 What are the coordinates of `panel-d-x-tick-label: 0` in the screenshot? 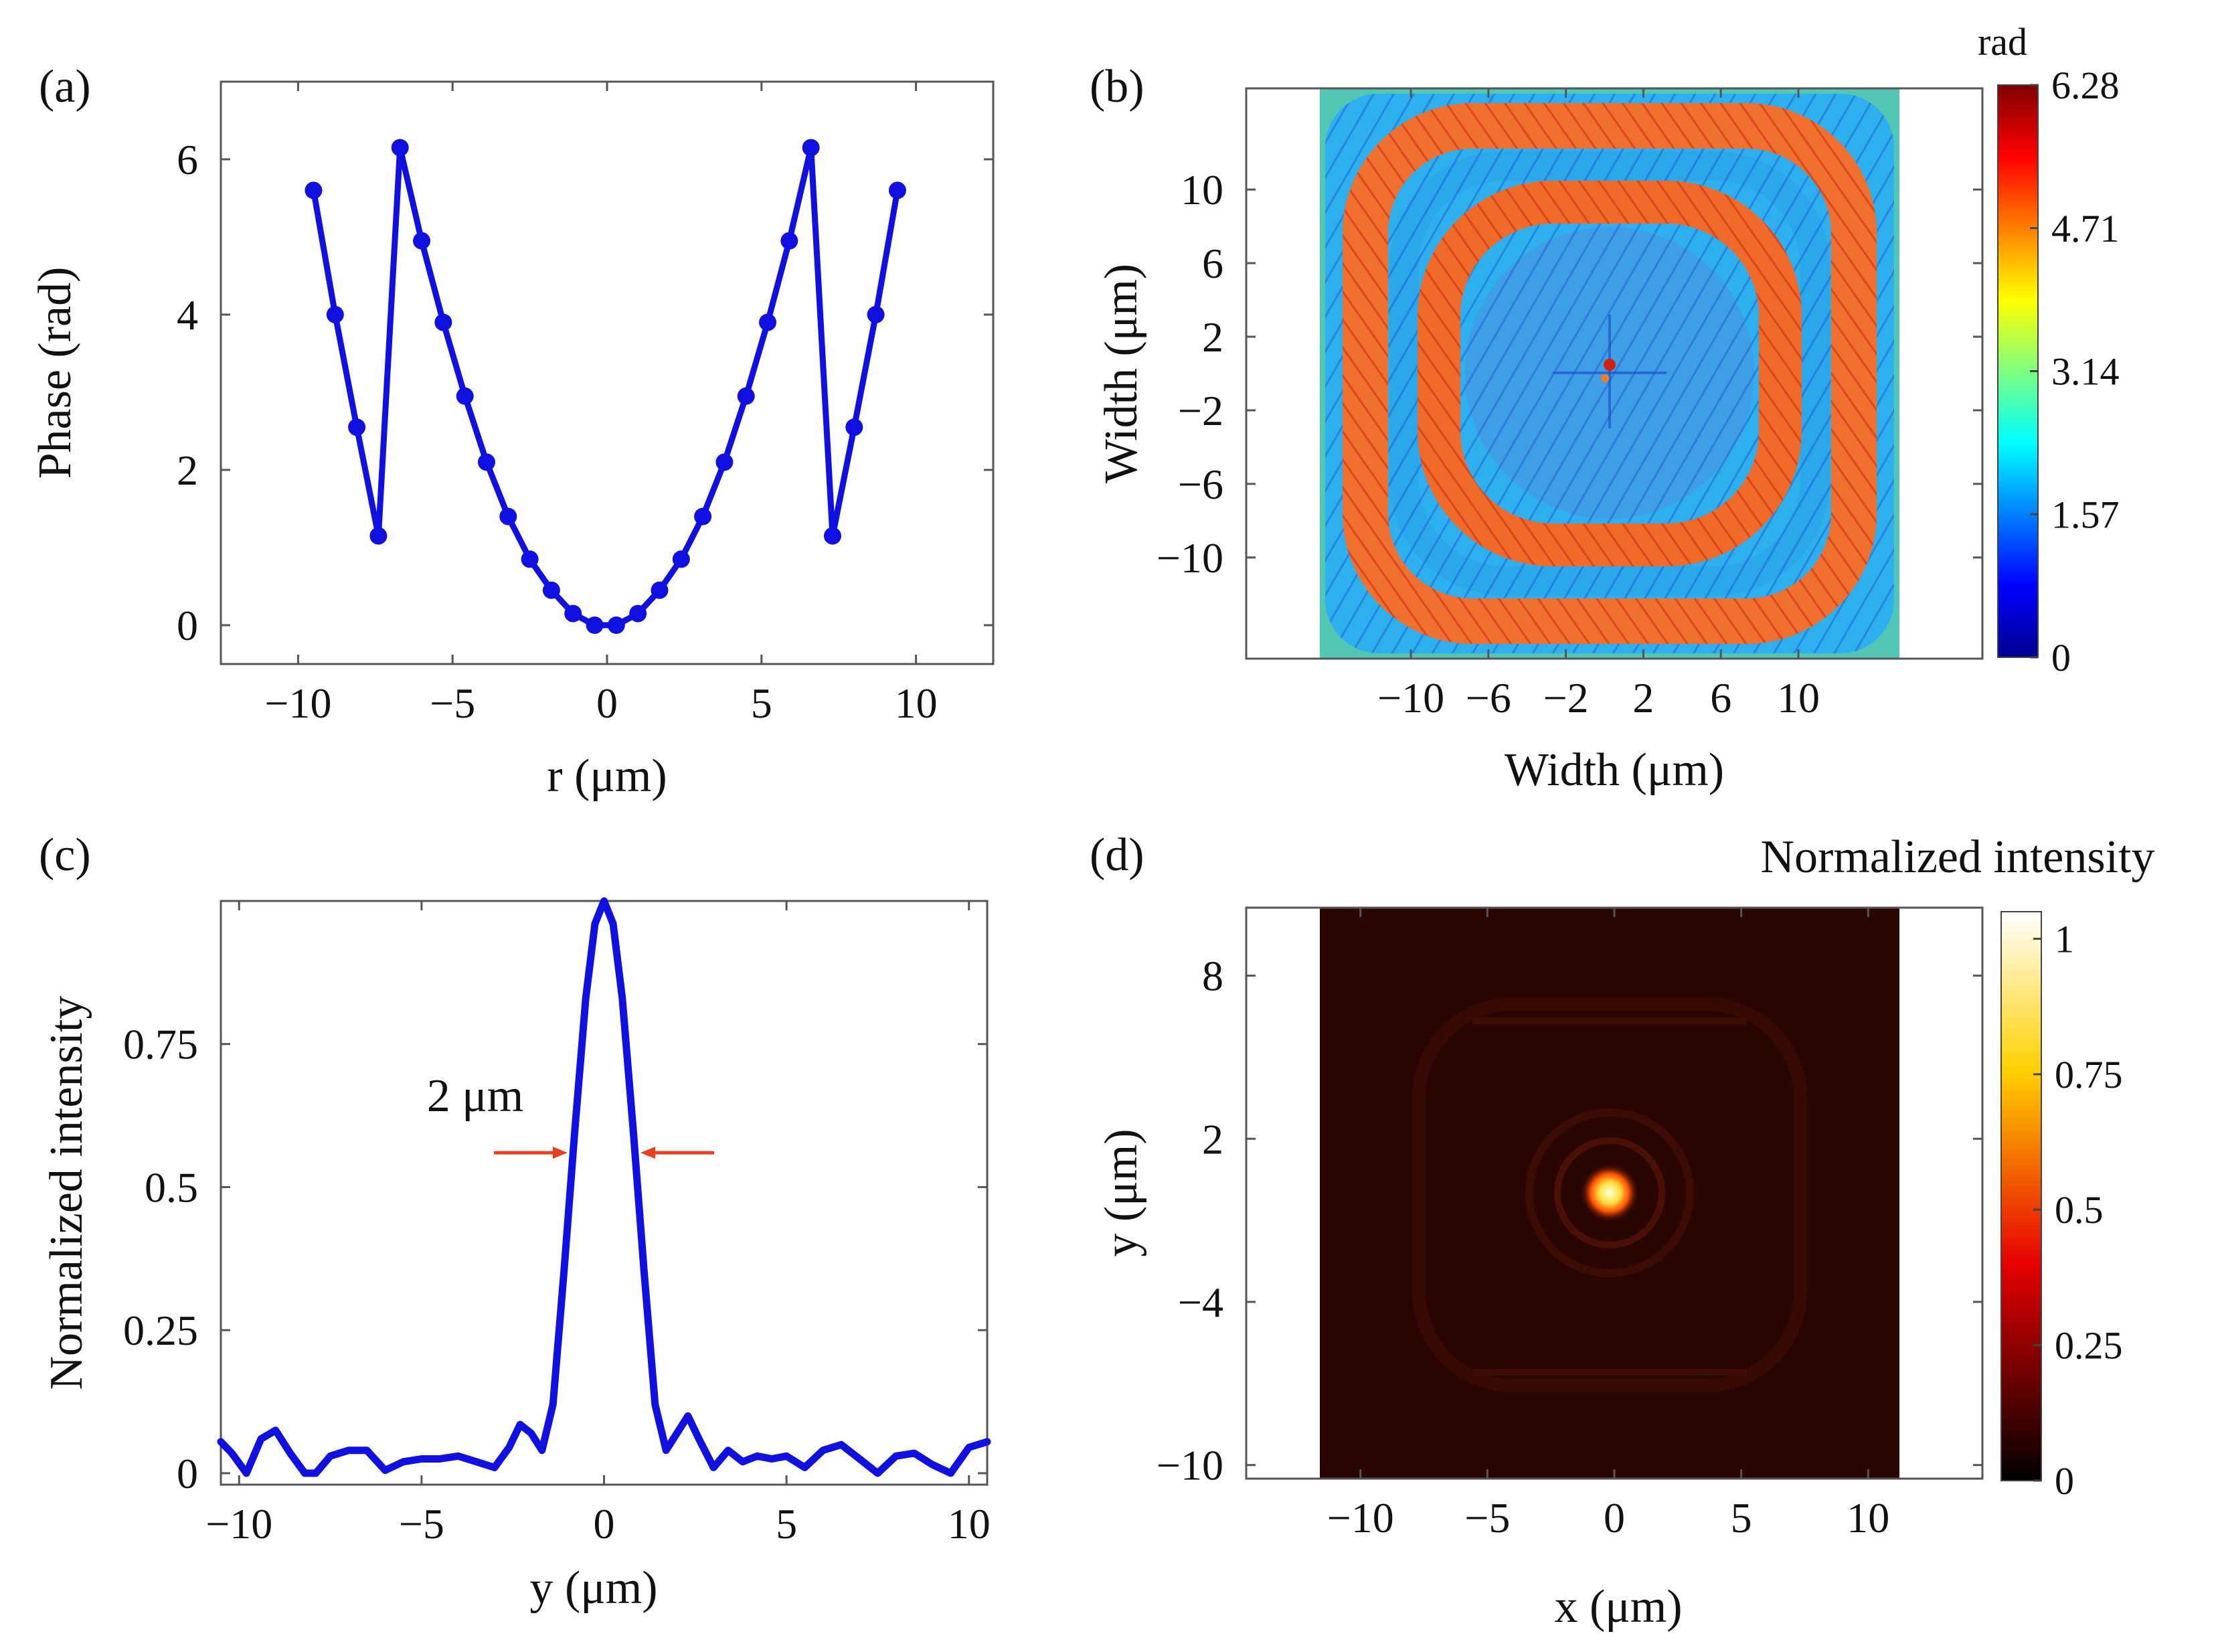 It's located at (1614, 1518).